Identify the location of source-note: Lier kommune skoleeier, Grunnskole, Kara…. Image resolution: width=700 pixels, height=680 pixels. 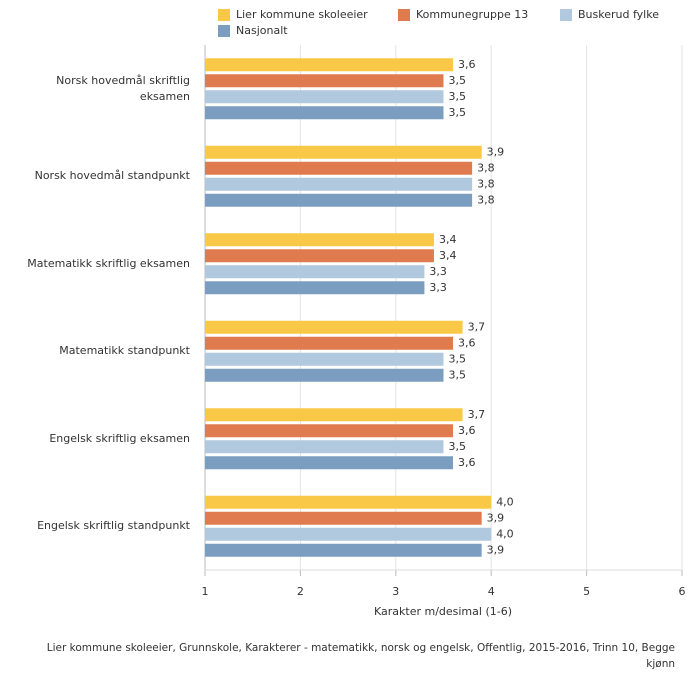
(360, 656).